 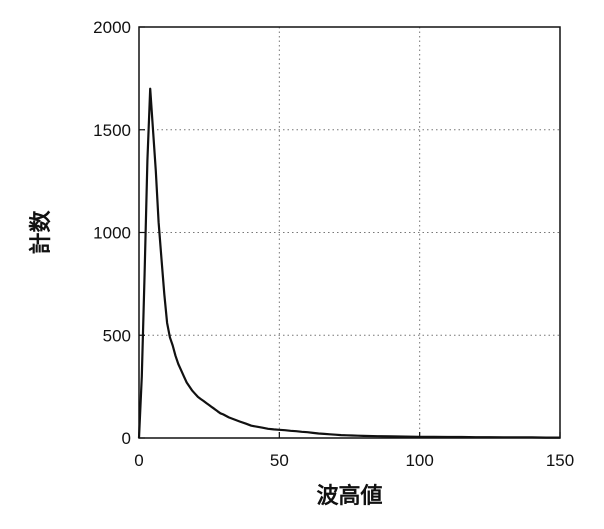 What do you see at coordinates (279, 460) in the screenshot?
I see `x-tick-label-1: 50` at bounding box center [279, 460].